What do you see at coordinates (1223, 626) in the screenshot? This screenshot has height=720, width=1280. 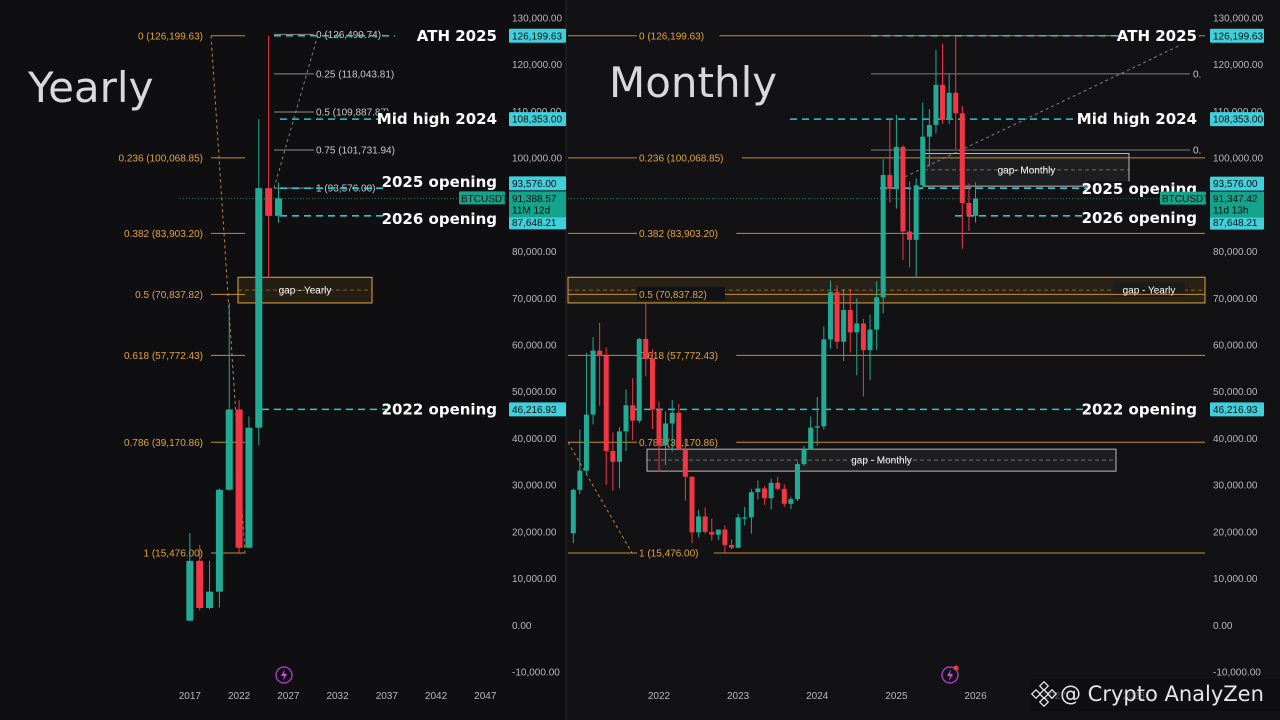 I see `monthly-price-tick: 0.00` at bounding box center [1223, 626].